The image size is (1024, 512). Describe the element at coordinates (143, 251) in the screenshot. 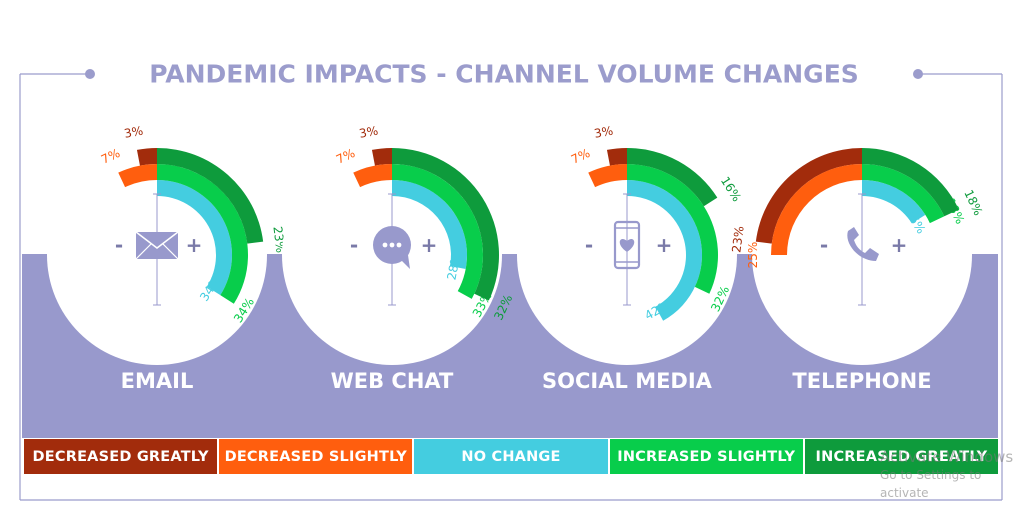

I see `envelope-fold-left` at that location.